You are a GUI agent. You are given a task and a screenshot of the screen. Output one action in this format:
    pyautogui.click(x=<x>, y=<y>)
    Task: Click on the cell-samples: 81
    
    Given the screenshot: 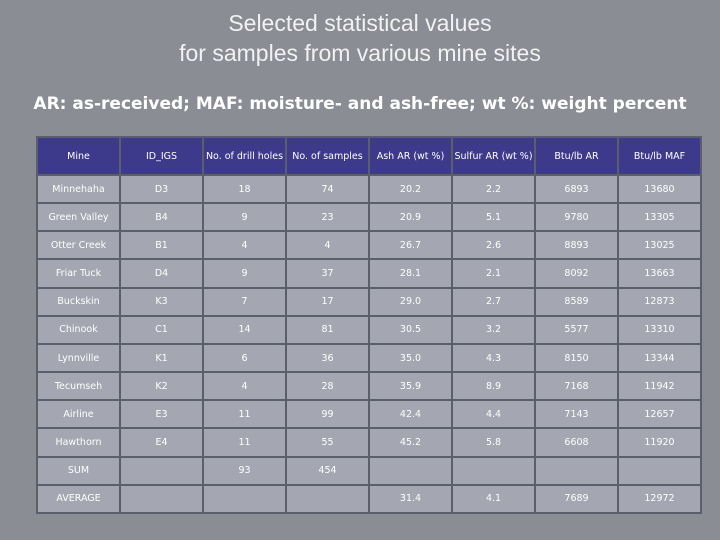 What is the action you would take?
    pyautogui.click(x=327, y=329)
    